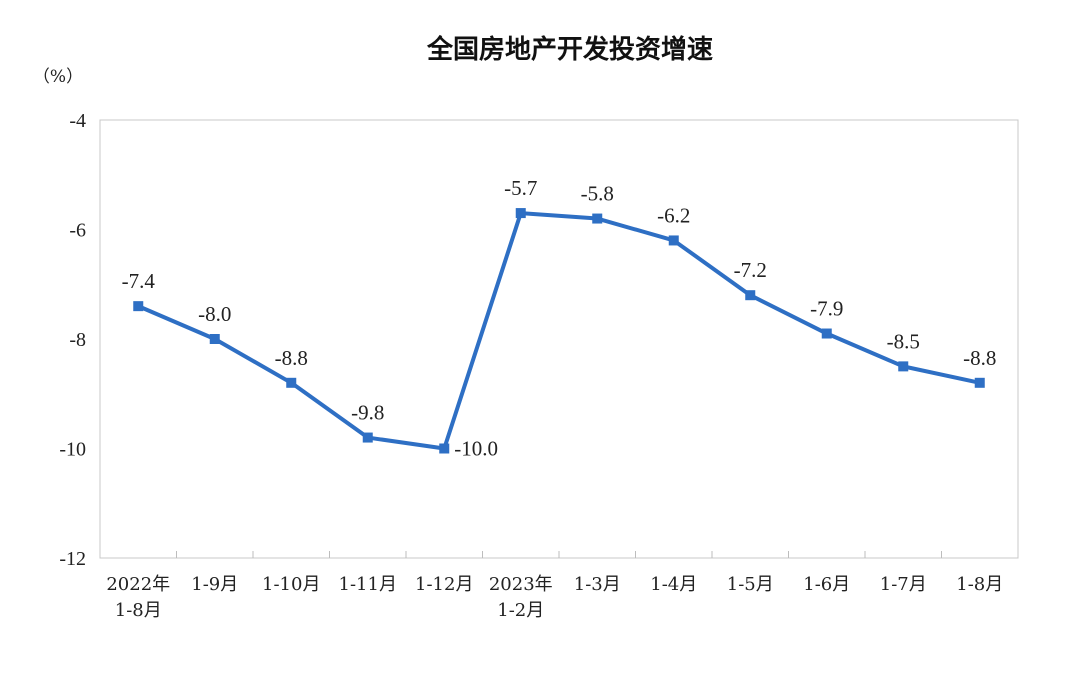 The image size is (1080, 676). I want to click on y-tick-label: -8, so click(77, 340).